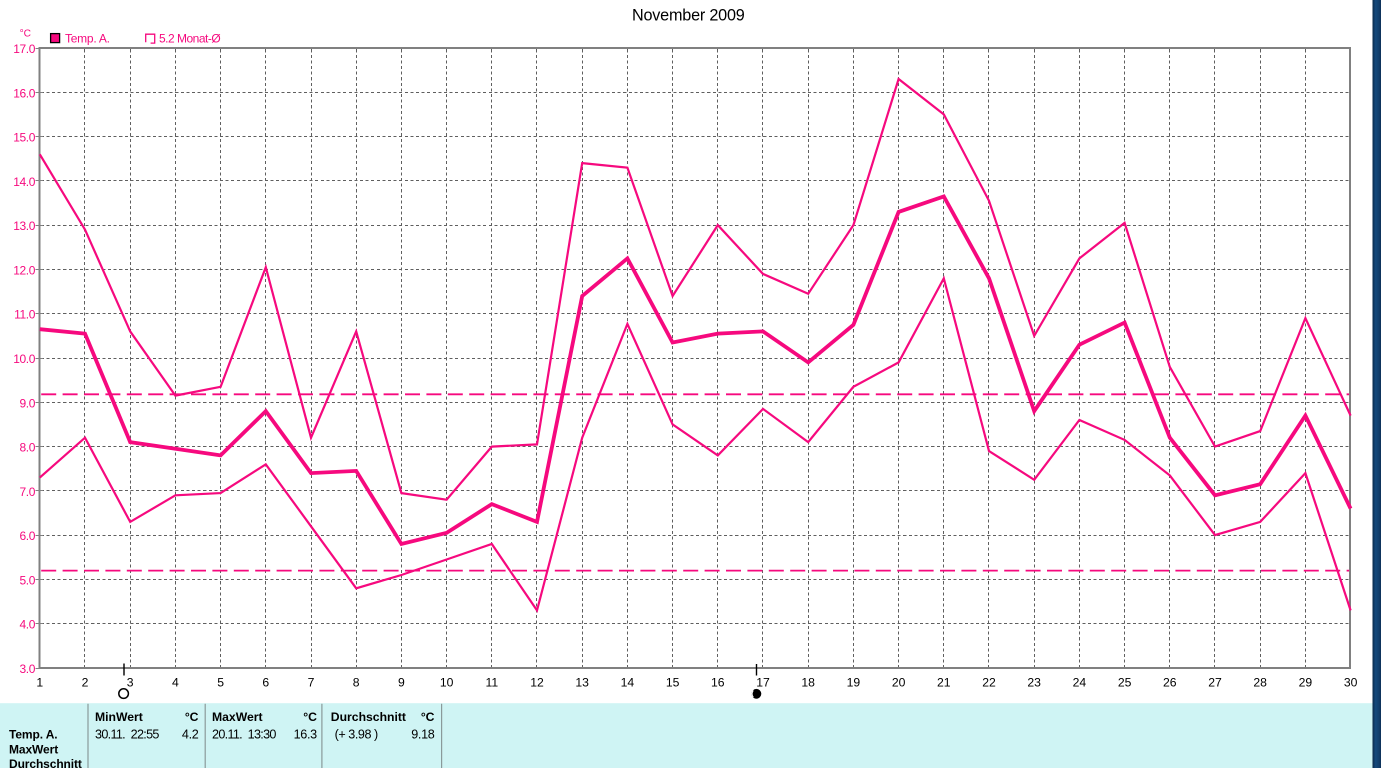 This screenshot has width=1381, height=773. Describe the element at coordinates (763, 683) in the screenshot. I see `svg-text: 17` at that location.